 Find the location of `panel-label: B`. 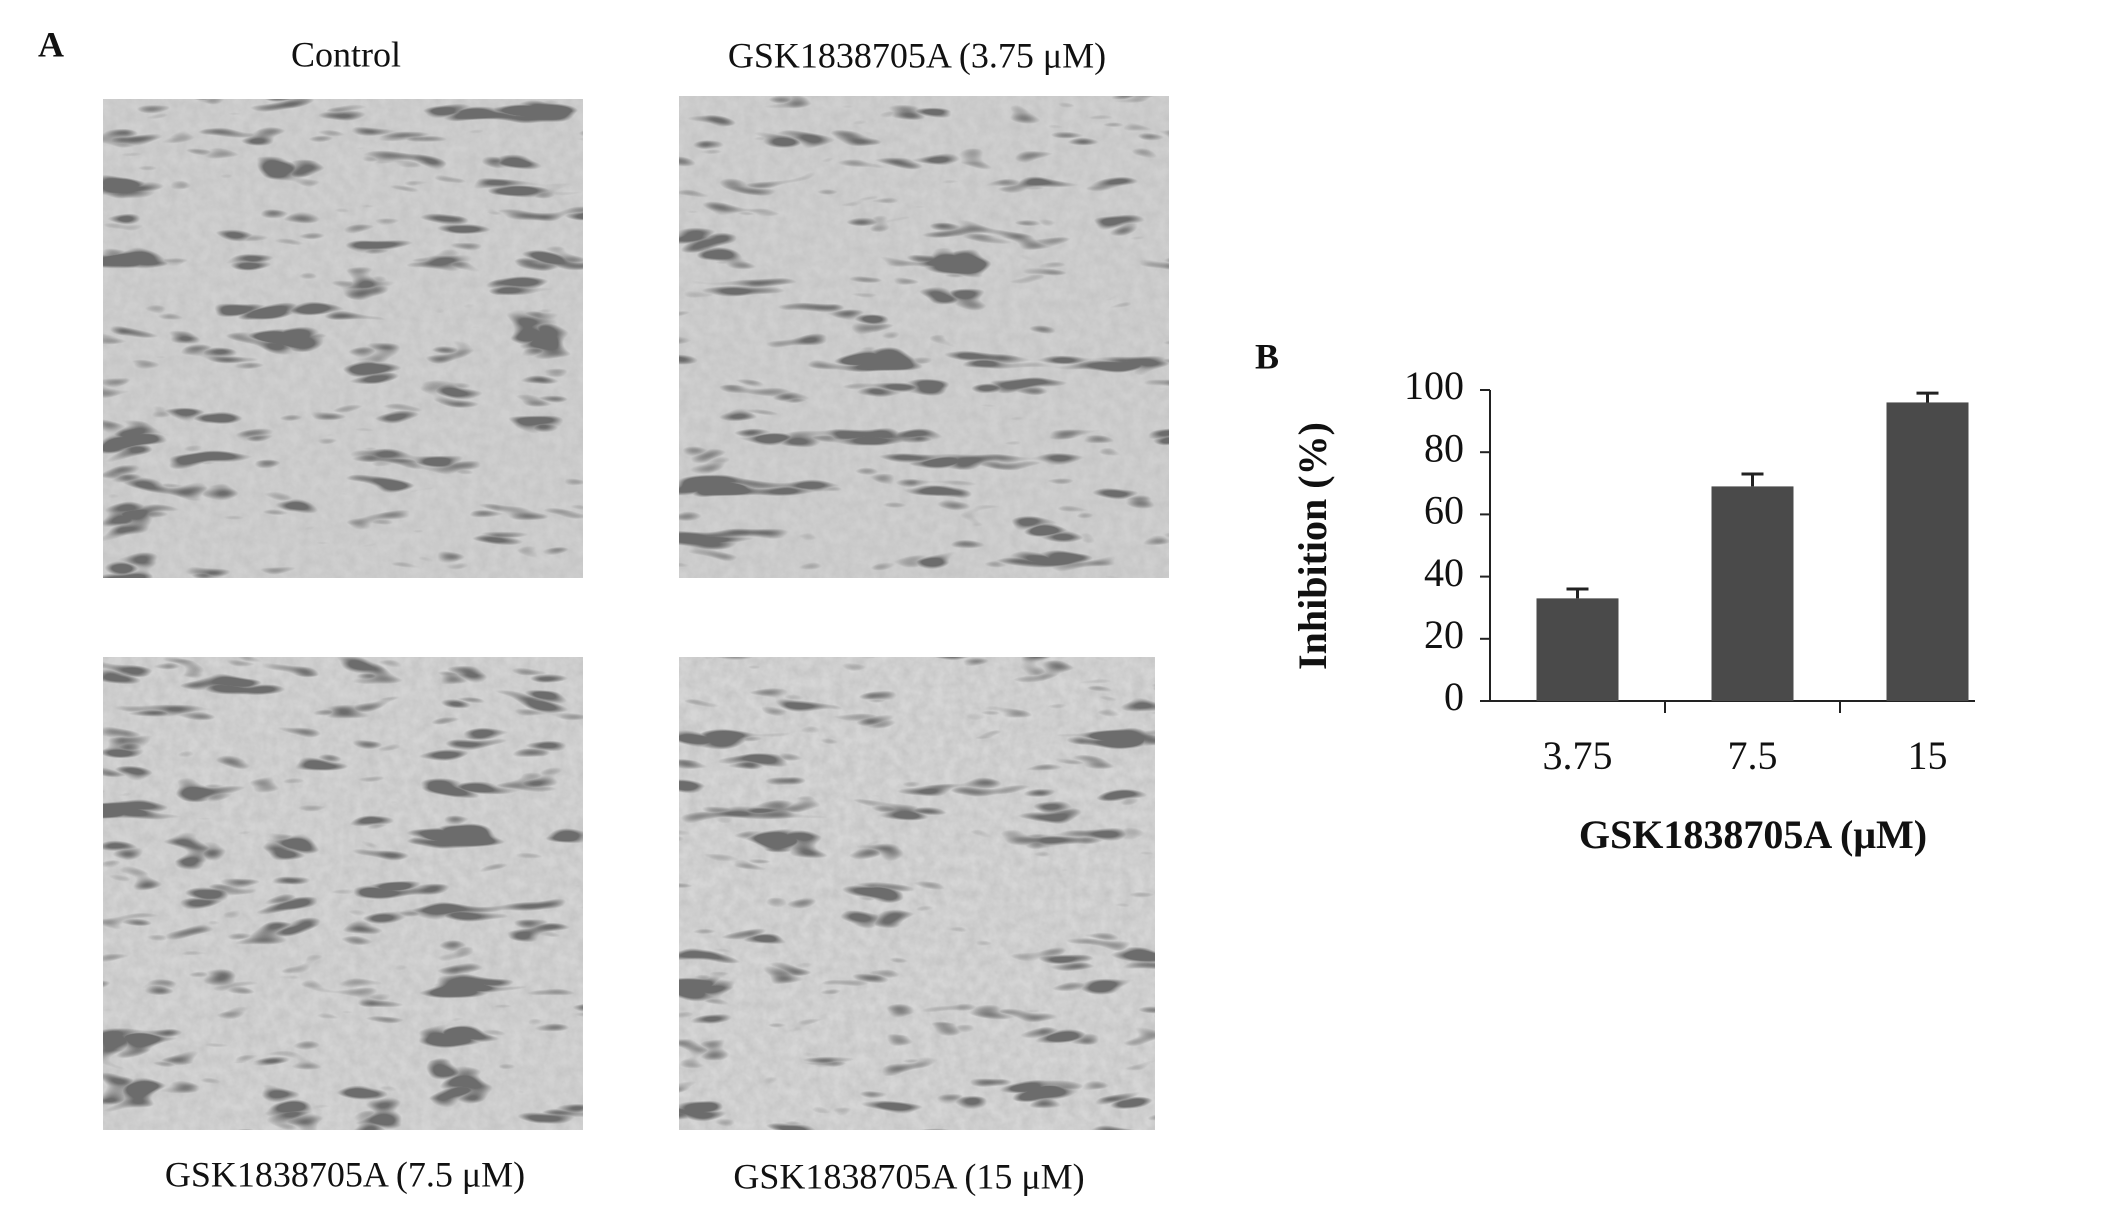

panel-label: B is located at coordinates (1267, 356).